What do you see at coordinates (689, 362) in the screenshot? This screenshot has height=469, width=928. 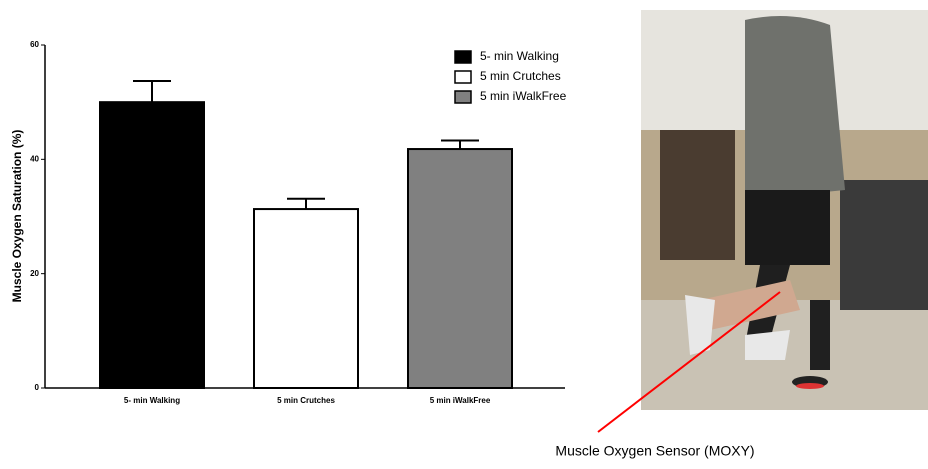 I see `annotation-arrow` at bounding box center [689, 362].